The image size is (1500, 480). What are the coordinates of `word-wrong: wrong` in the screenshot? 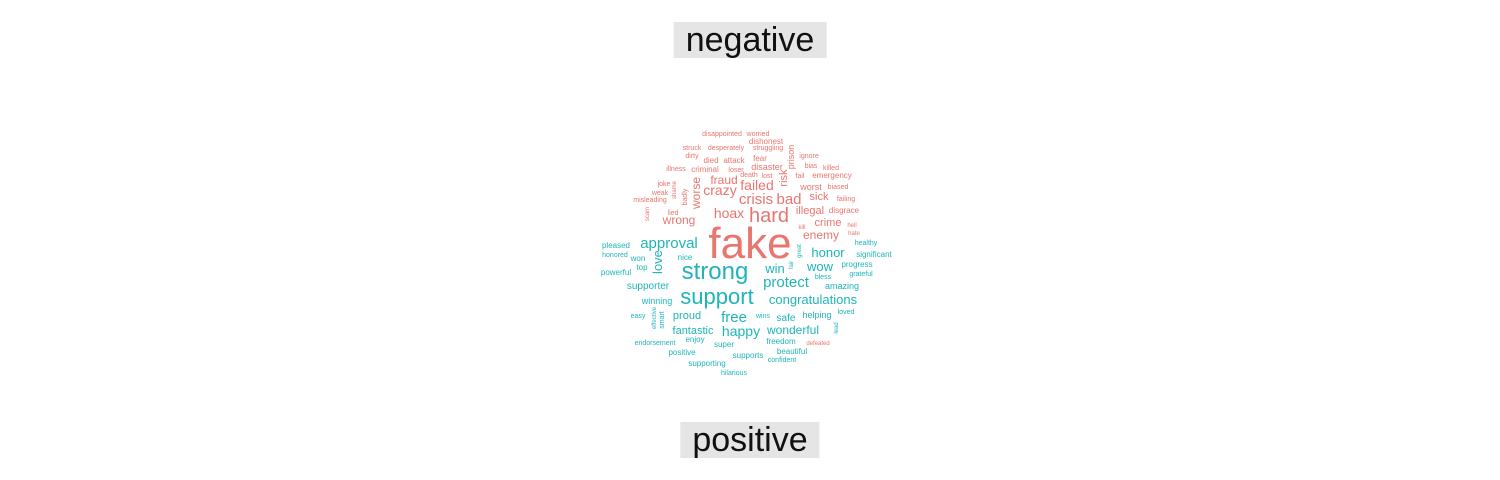 It's located at (679, 220).